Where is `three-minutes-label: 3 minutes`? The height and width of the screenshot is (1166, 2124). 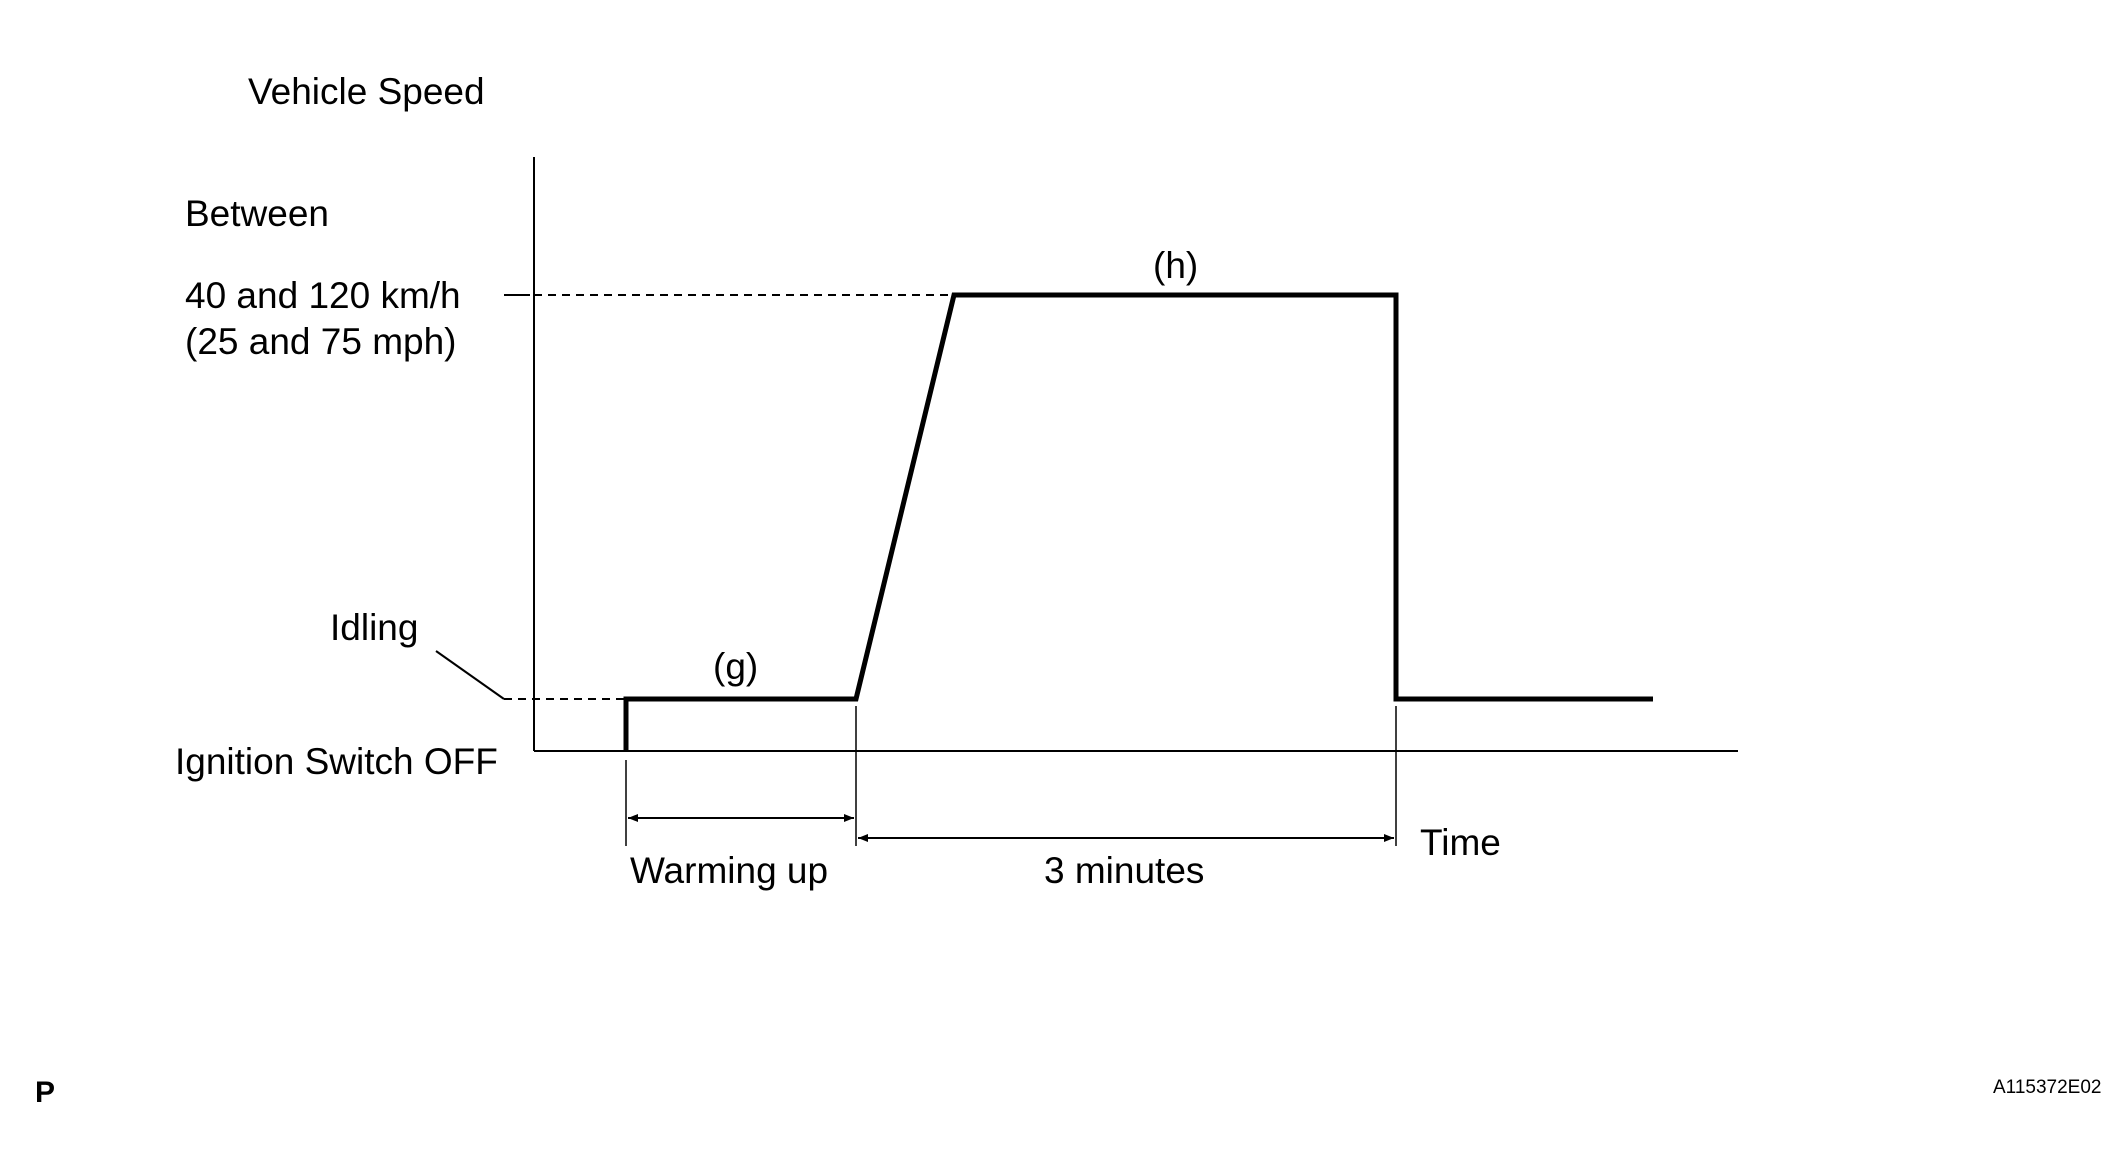 three-minutes-label: 3 minutes is located at coordinates (1124, 870).